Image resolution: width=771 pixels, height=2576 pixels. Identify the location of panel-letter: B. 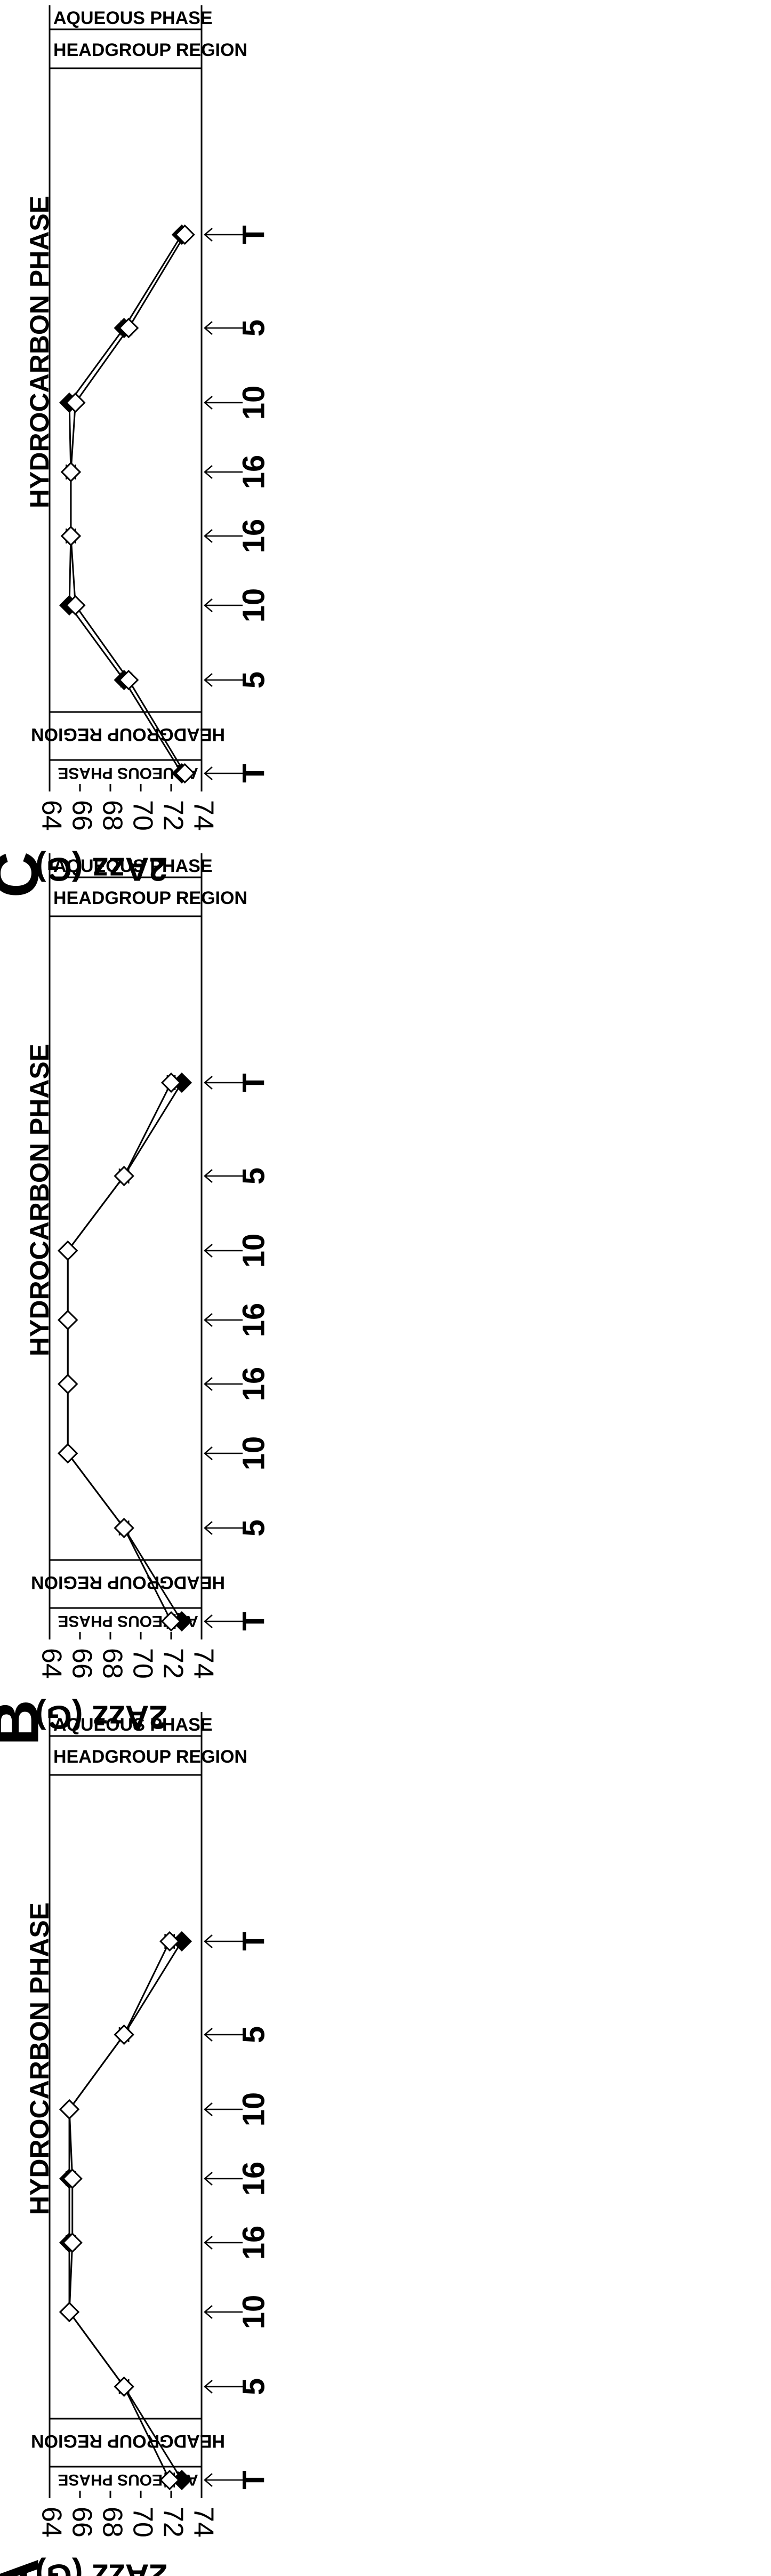
(26, 1723).